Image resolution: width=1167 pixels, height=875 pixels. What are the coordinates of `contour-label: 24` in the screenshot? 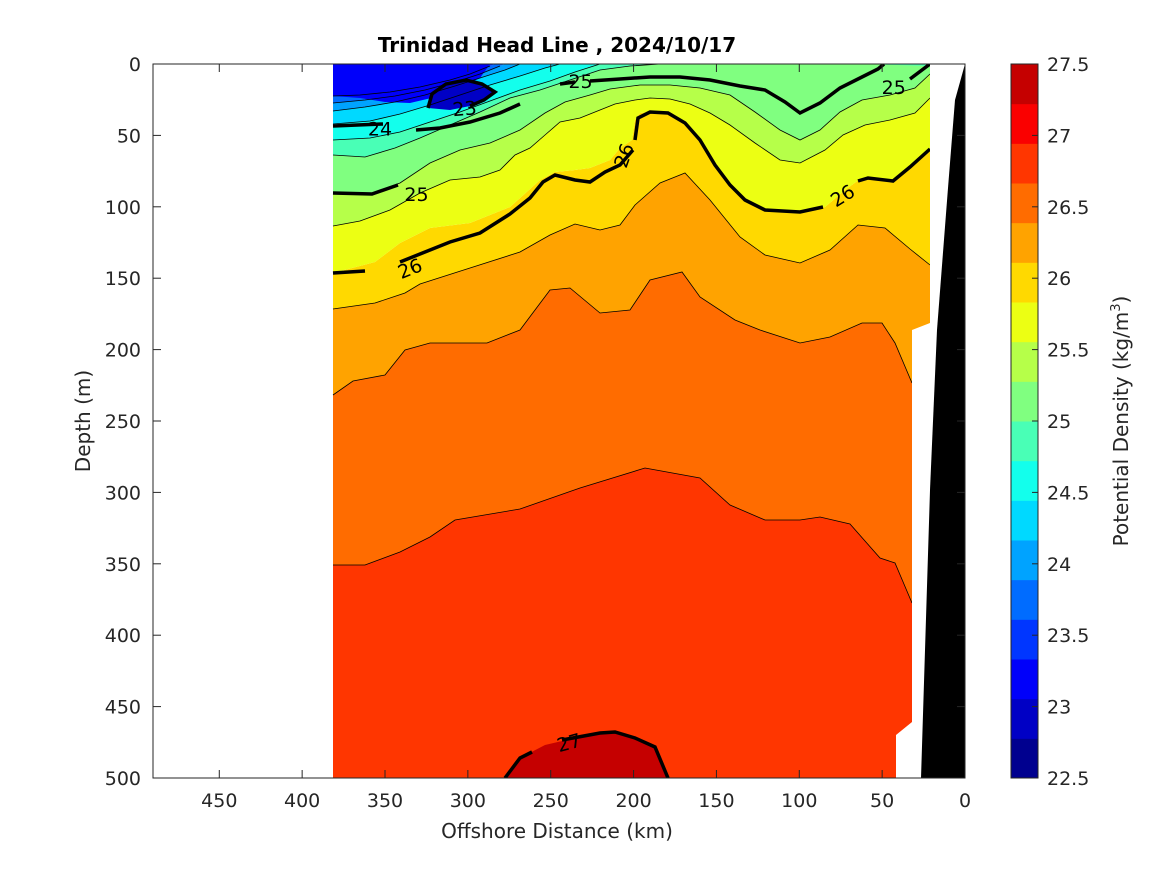 It's located at (380, 129).